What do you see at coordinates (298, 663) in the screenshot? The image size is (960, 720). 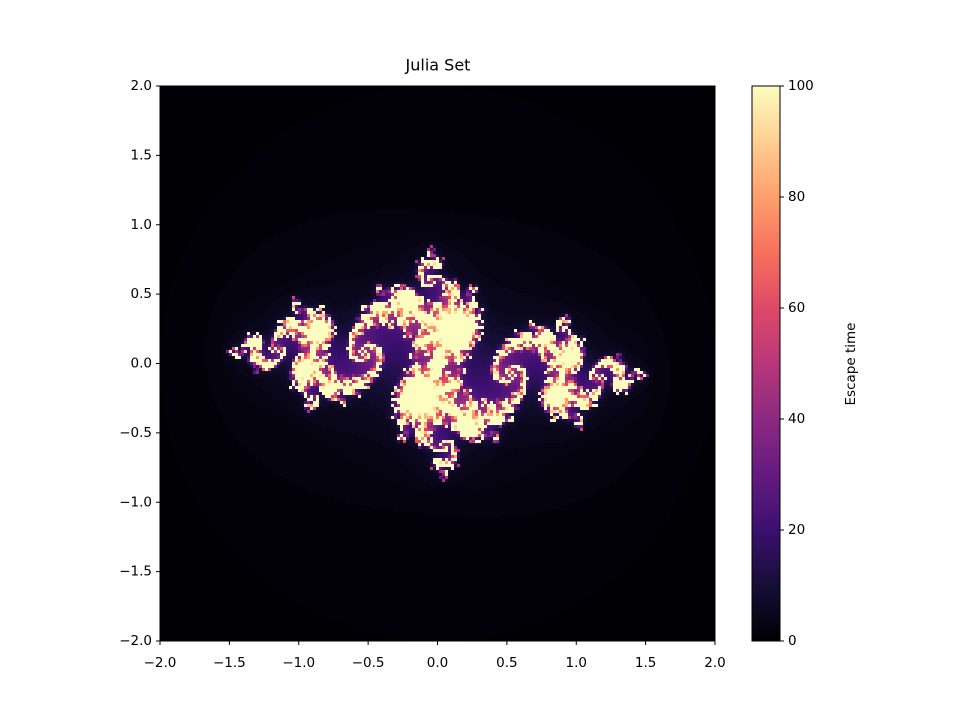 I see `x-tick-label: −1.0` at bounding box center [298, 663].